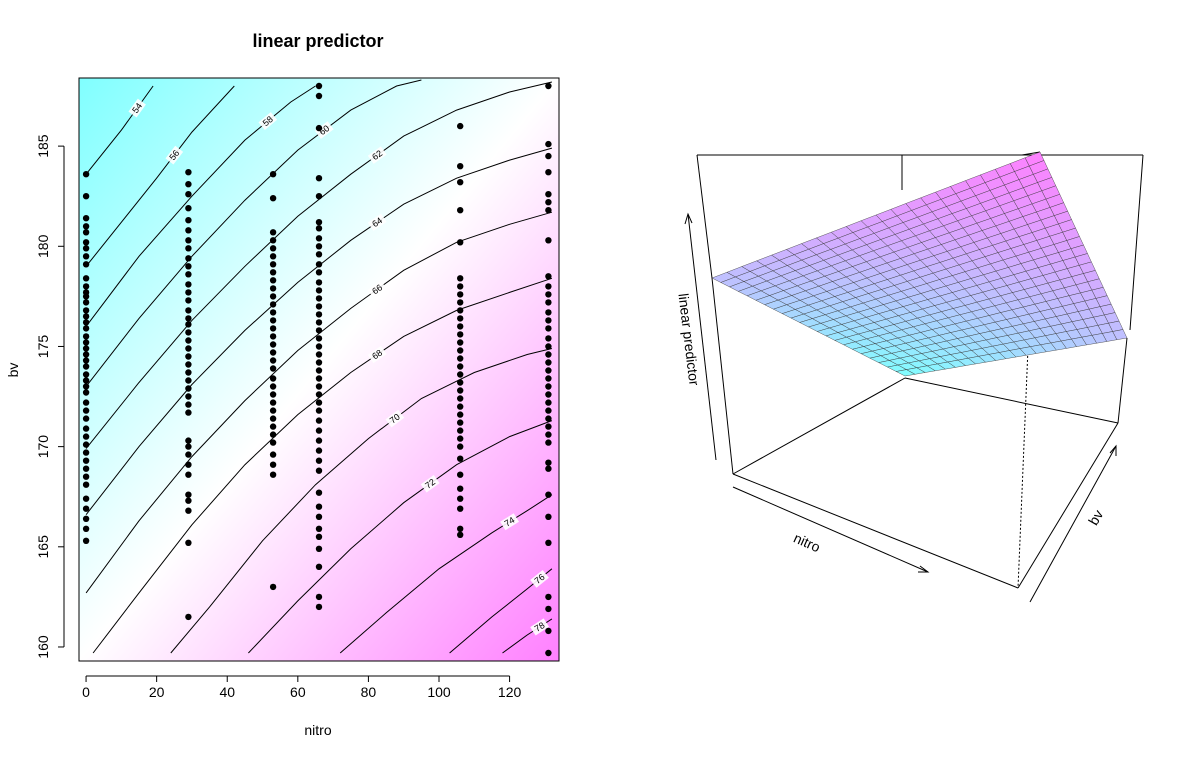 The height and width of the screenshot is (760, 1200). What do you see at coordinates (400, 537) in the screenshot?
I see `contour-line` at bounding box center [400, 537].